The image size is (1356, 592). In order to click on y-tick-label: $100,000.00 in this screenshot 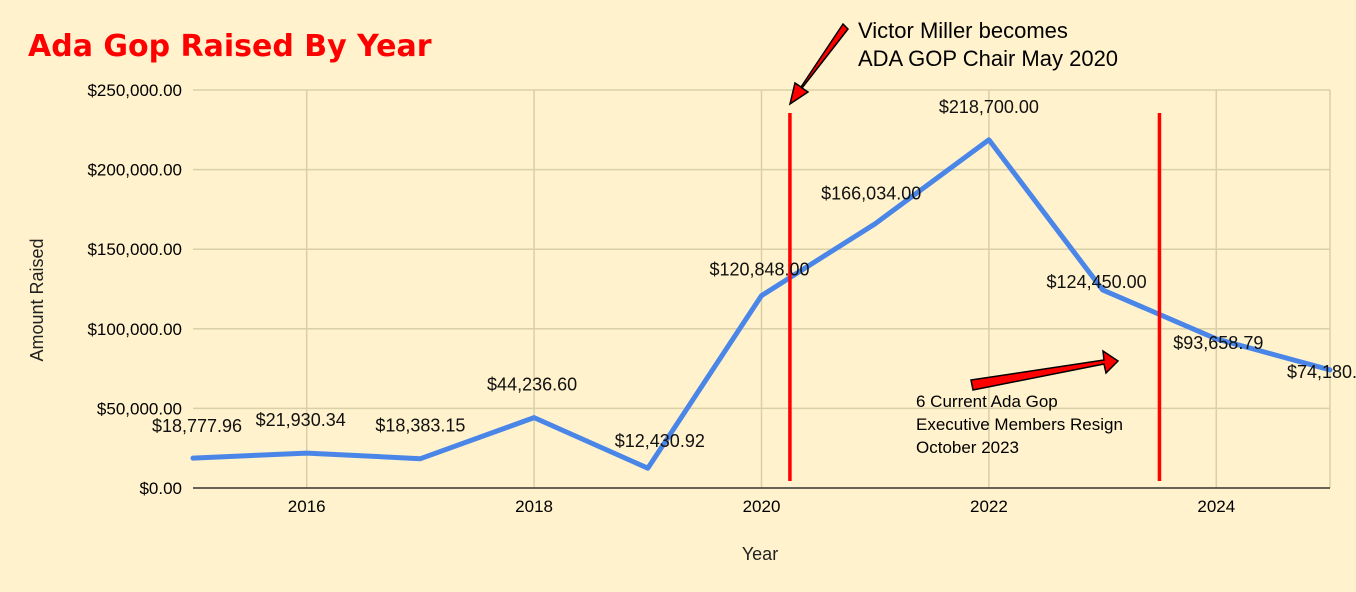, I will do `click(134, 329)`.